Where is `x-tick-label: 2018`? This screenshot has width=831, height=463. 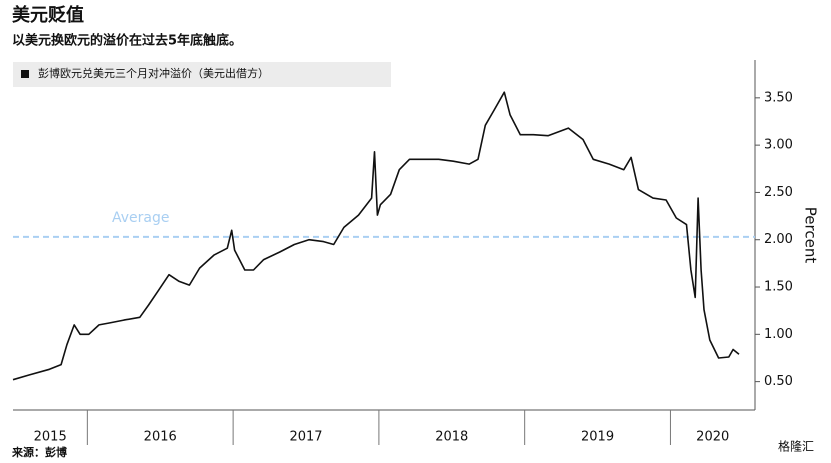 x-tick-label: 2018 is located at coordinates (451, 437).